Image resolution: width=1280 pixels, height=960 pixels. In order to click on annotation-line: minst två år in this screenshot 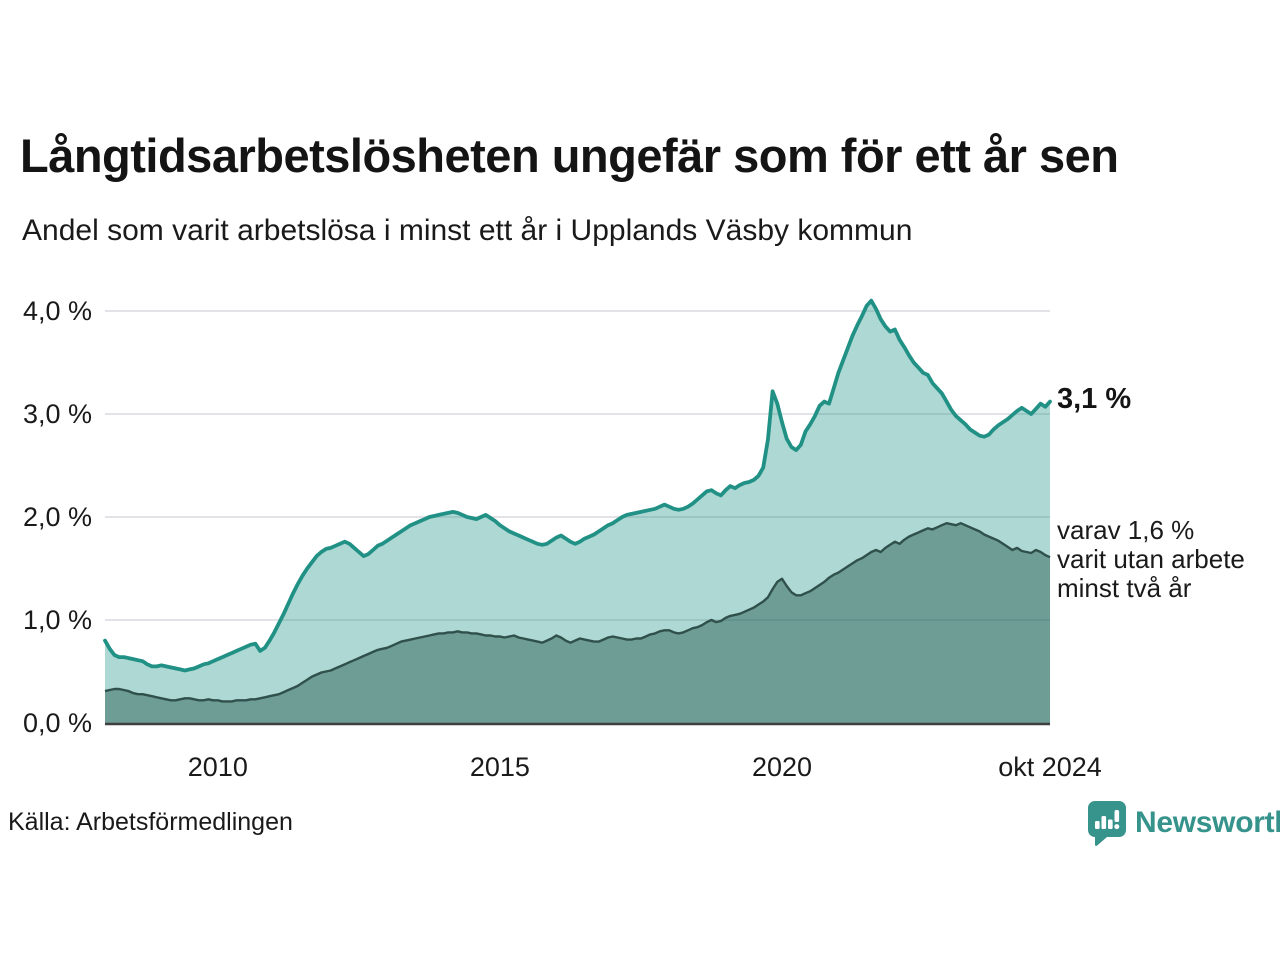, I will do `click(1124, 588)`.